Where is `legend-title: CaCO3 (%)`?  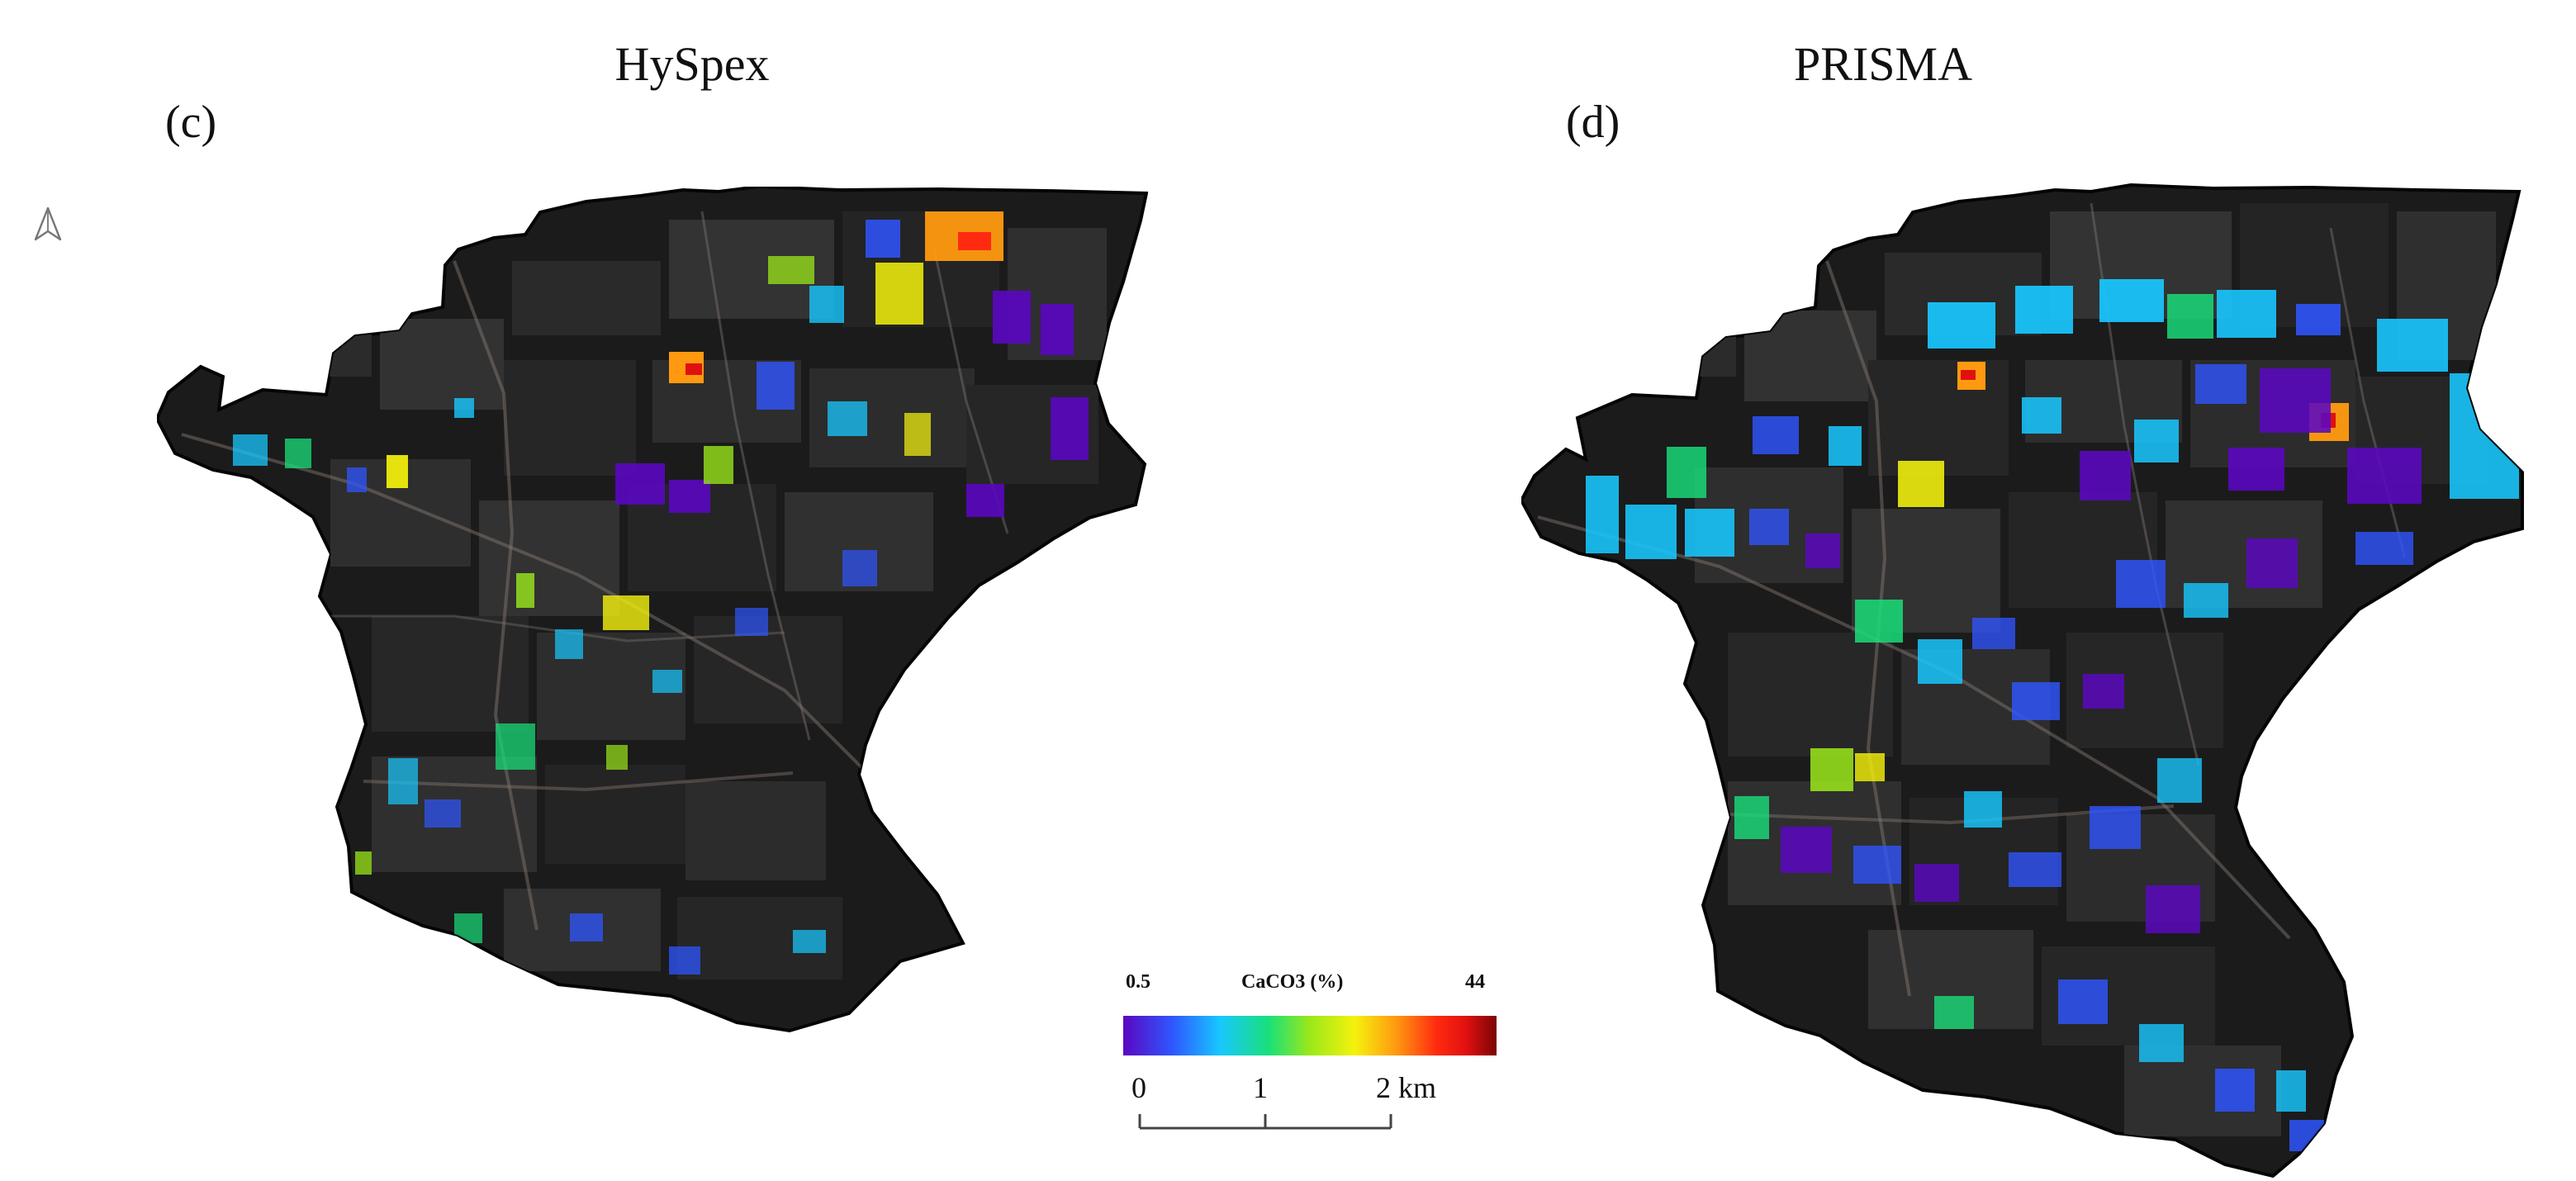
legend-title: CaCO3 (%) is located at coordinates (1292, 982).